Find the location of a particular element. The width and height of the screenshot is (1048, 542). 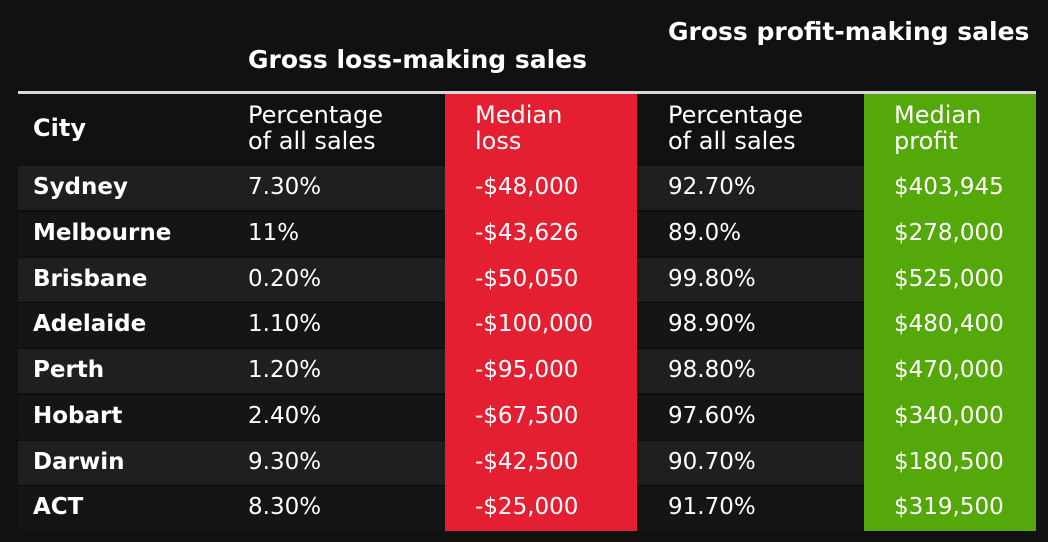

cell-median-loss: -$25,000 is located at coordinates (527, 507).